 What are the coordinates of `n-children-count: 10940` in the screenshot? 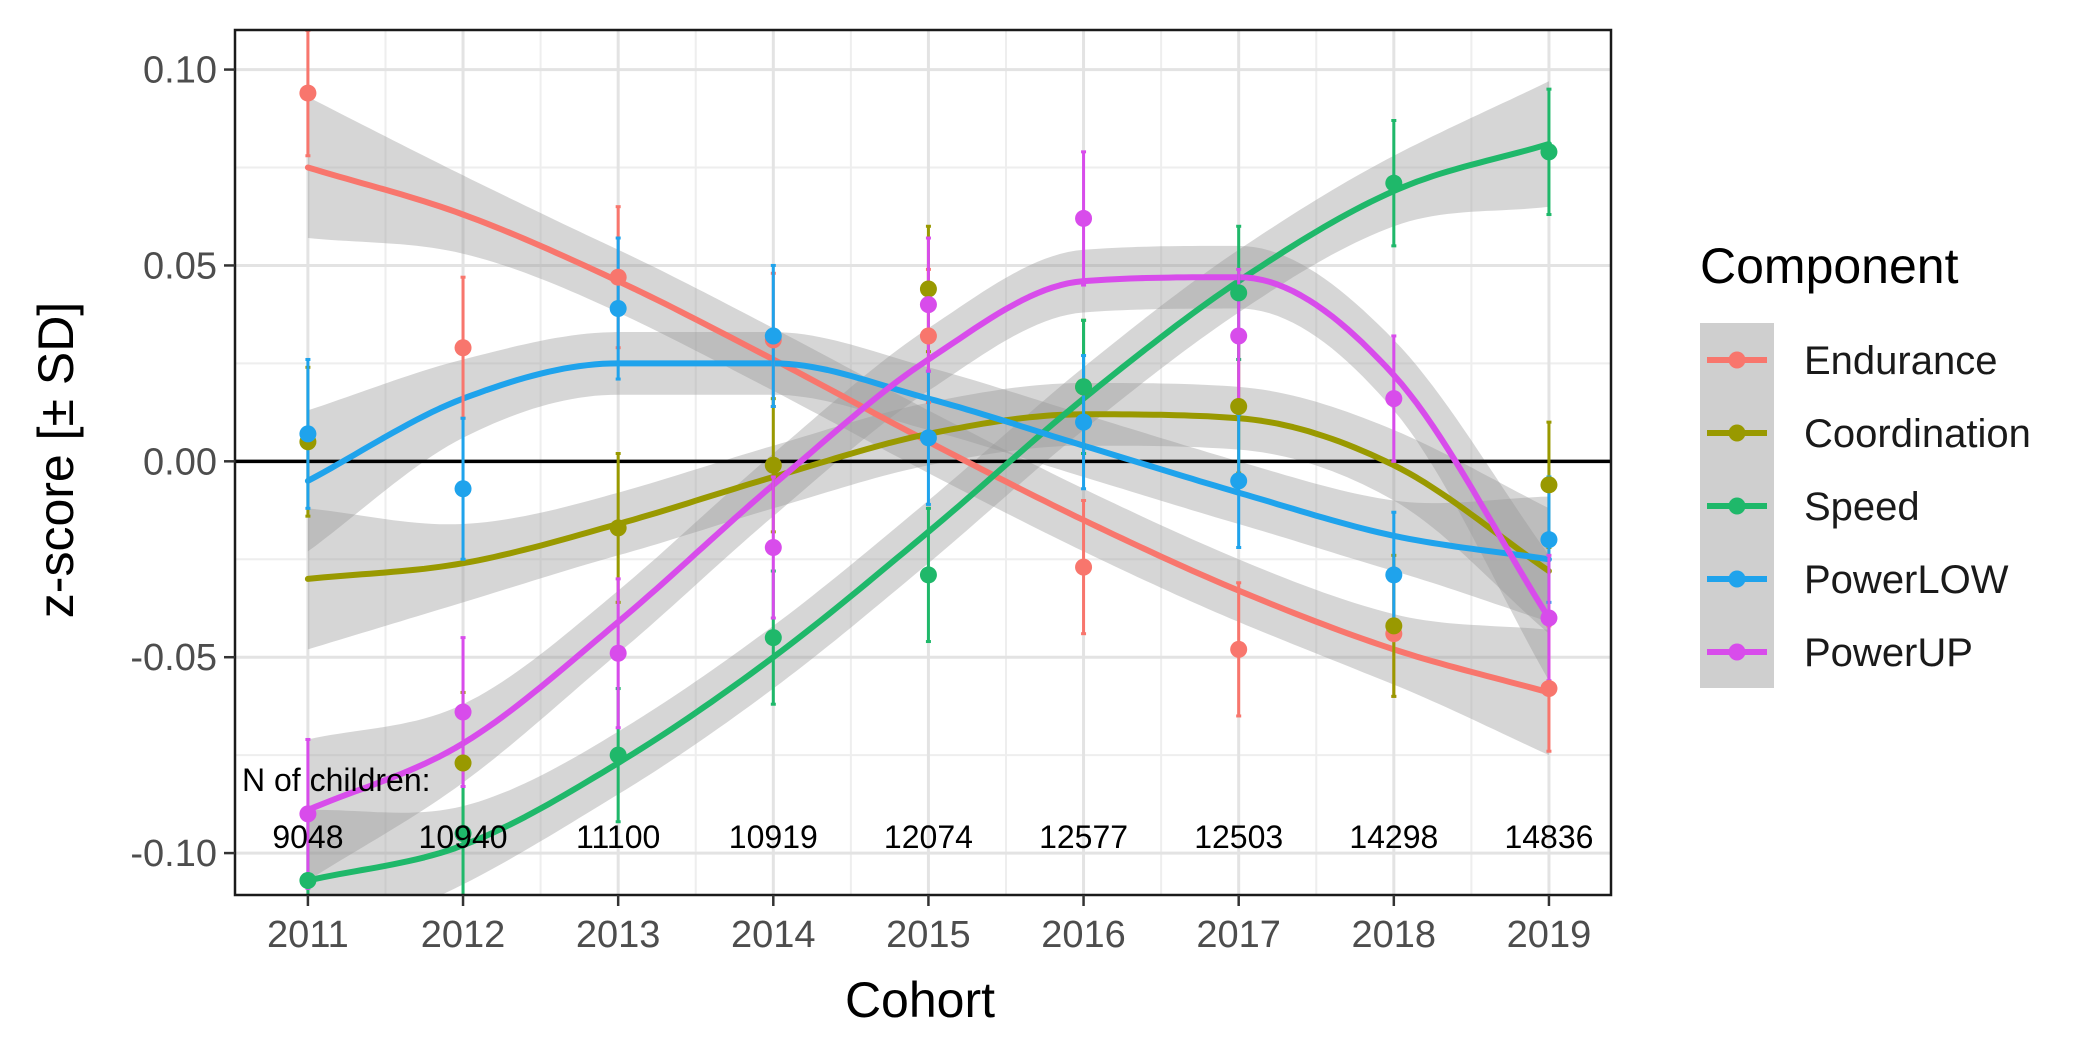 It's located at (463, 837).